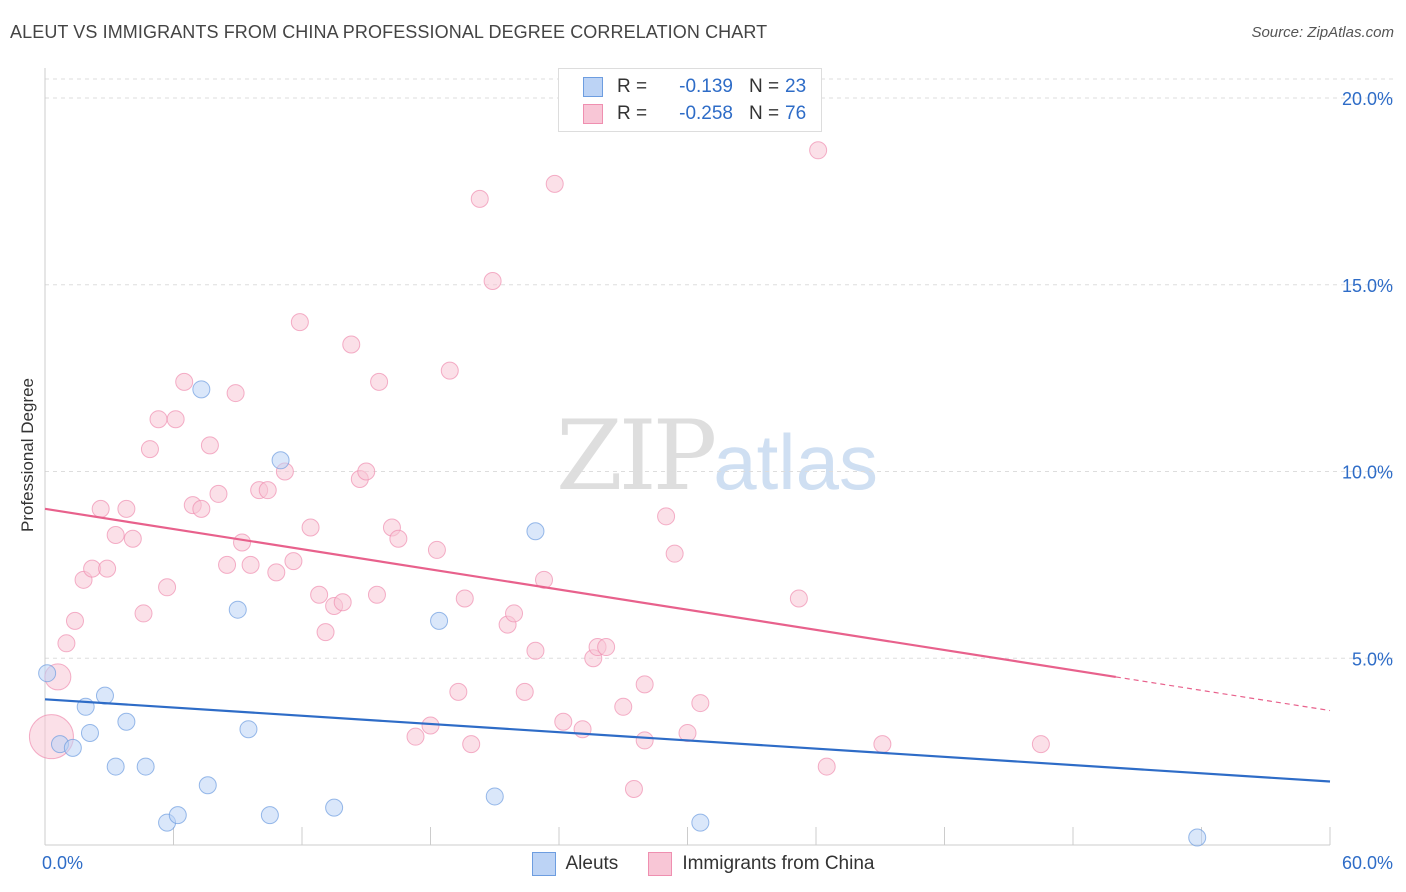 The image size is (1406, 892). What do you see at coordinates (592, 863) in the screenshot?
I see `series-label-aleuts: Aleuts` at bounding box center [592, 863].